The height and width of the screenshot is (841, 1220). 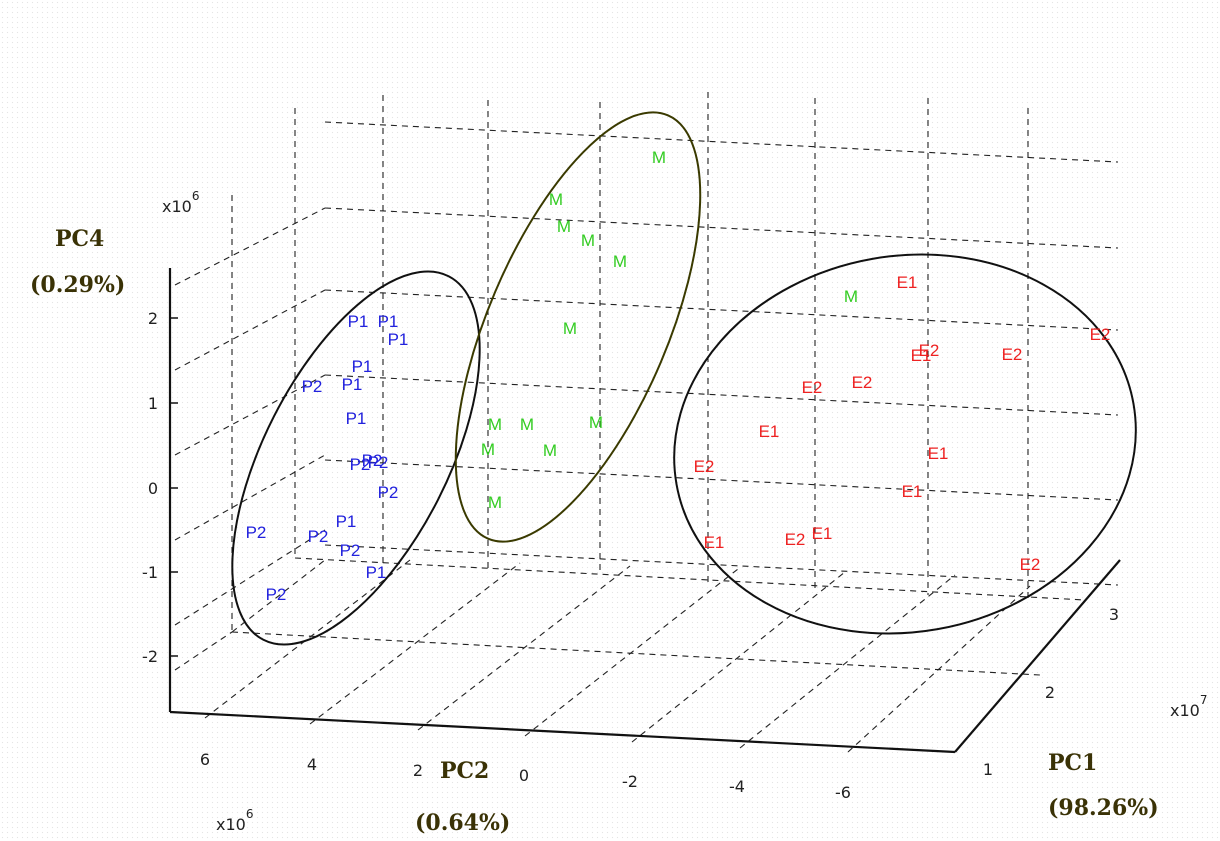 I want to click on z-tick-label: -2, so click(x=150, y=656).